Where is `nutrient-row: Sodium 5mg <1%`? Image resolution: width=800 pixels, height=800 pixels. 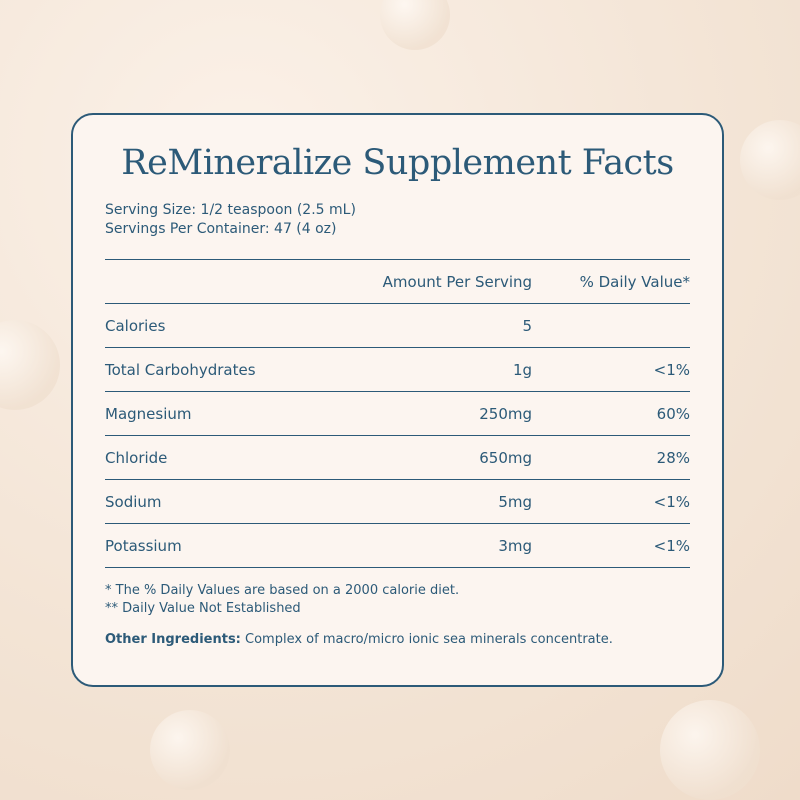
nutrient-row: Sodium 5mg <1% is located at coordinates (397, 501).